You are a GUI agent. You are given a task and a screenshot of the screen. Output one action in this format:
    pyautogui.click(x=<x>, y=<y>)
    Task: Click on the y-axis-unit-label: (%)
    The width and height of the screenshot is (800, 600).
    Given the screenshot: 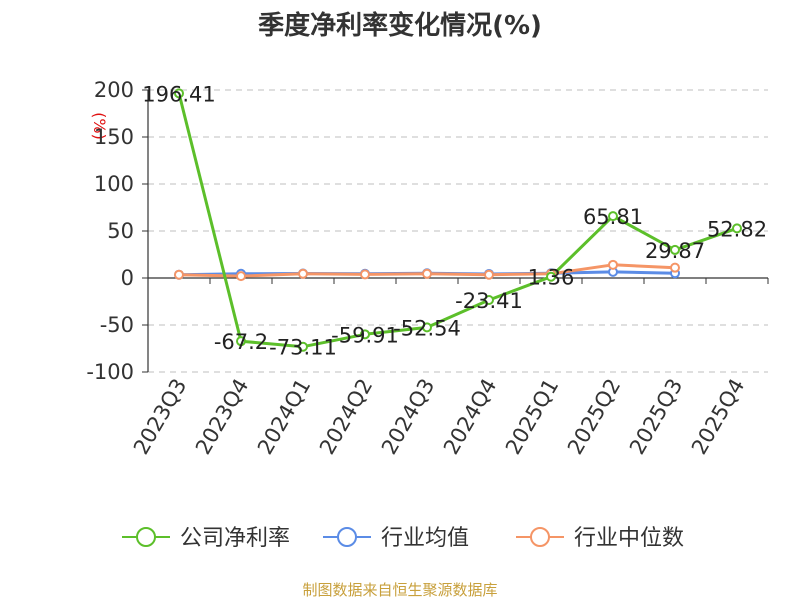 What is the action you would take?
    pyautogui.click(x=99, y=126)
    